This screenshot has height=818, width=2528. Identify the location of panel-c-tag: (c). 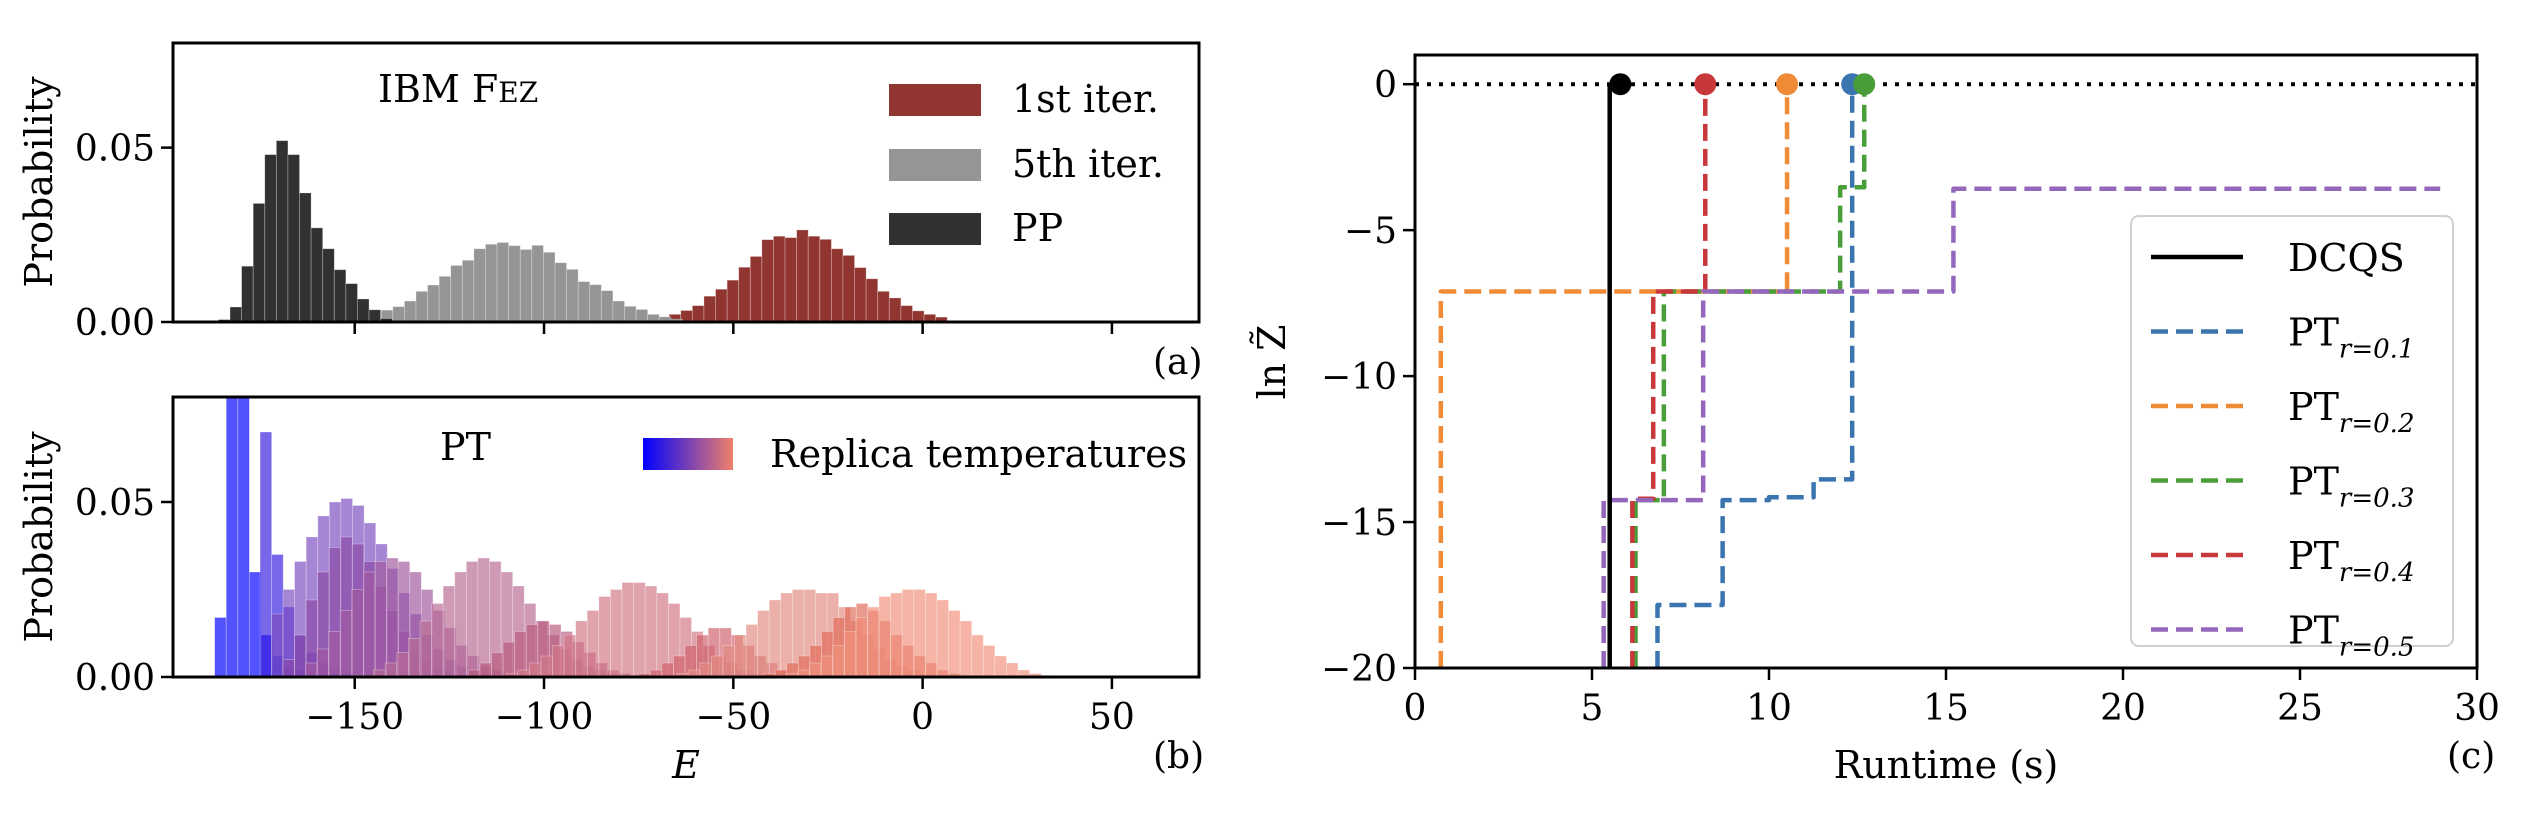
(2471, 756).